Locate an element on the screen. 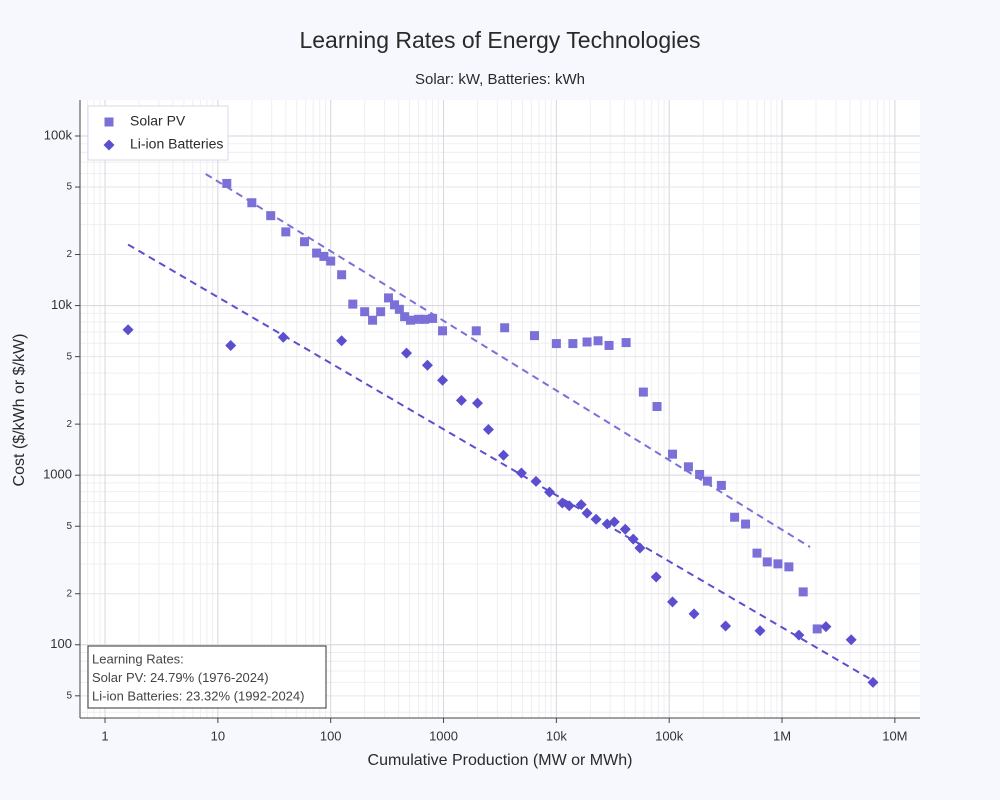 The height and width of the screenshot is (800, 1000). annotation-box is located at coordinates (207, 677).